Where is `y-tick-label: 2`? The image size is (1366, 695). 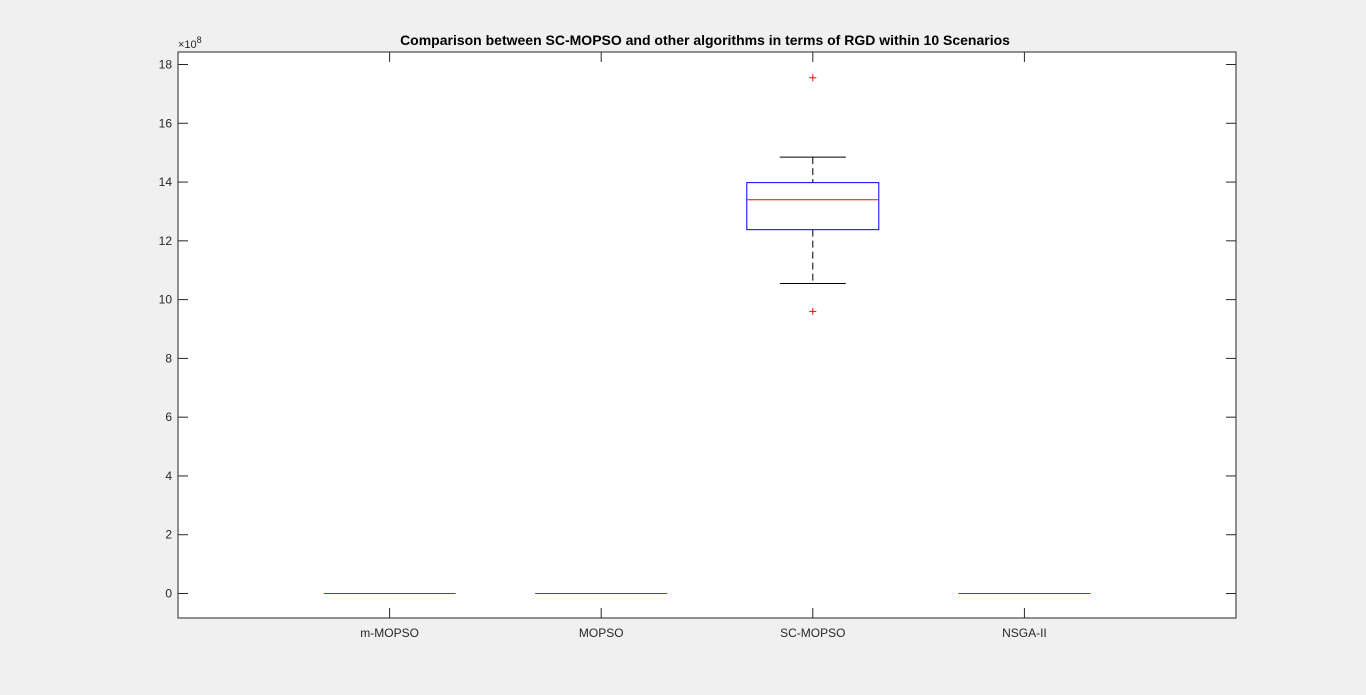 y-tick-label: 2 is located at coordinates (168, 535).